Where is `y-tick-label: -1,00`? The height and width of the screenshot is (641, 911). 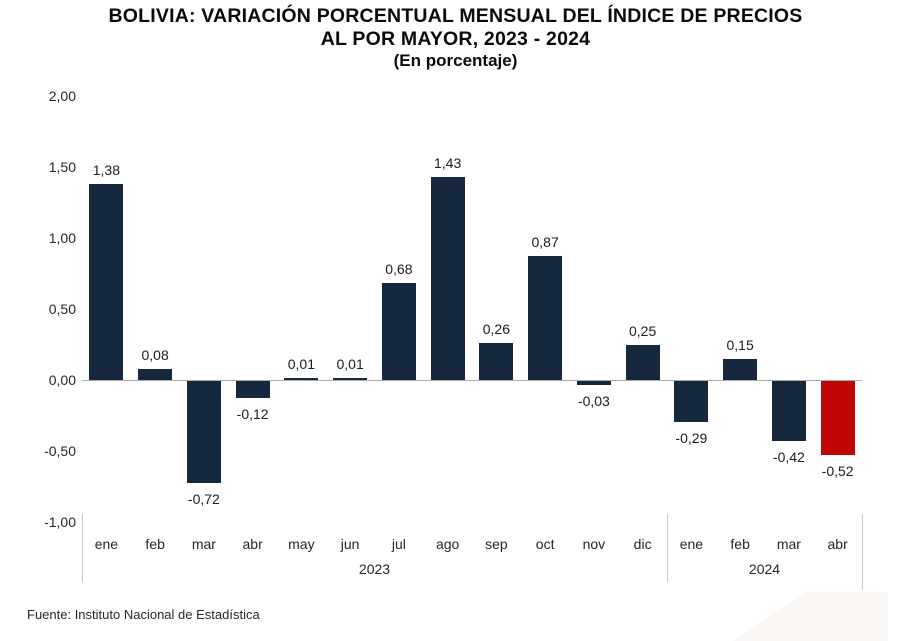
y-tick-label: -1,00 is located at coordinates (60, 522).